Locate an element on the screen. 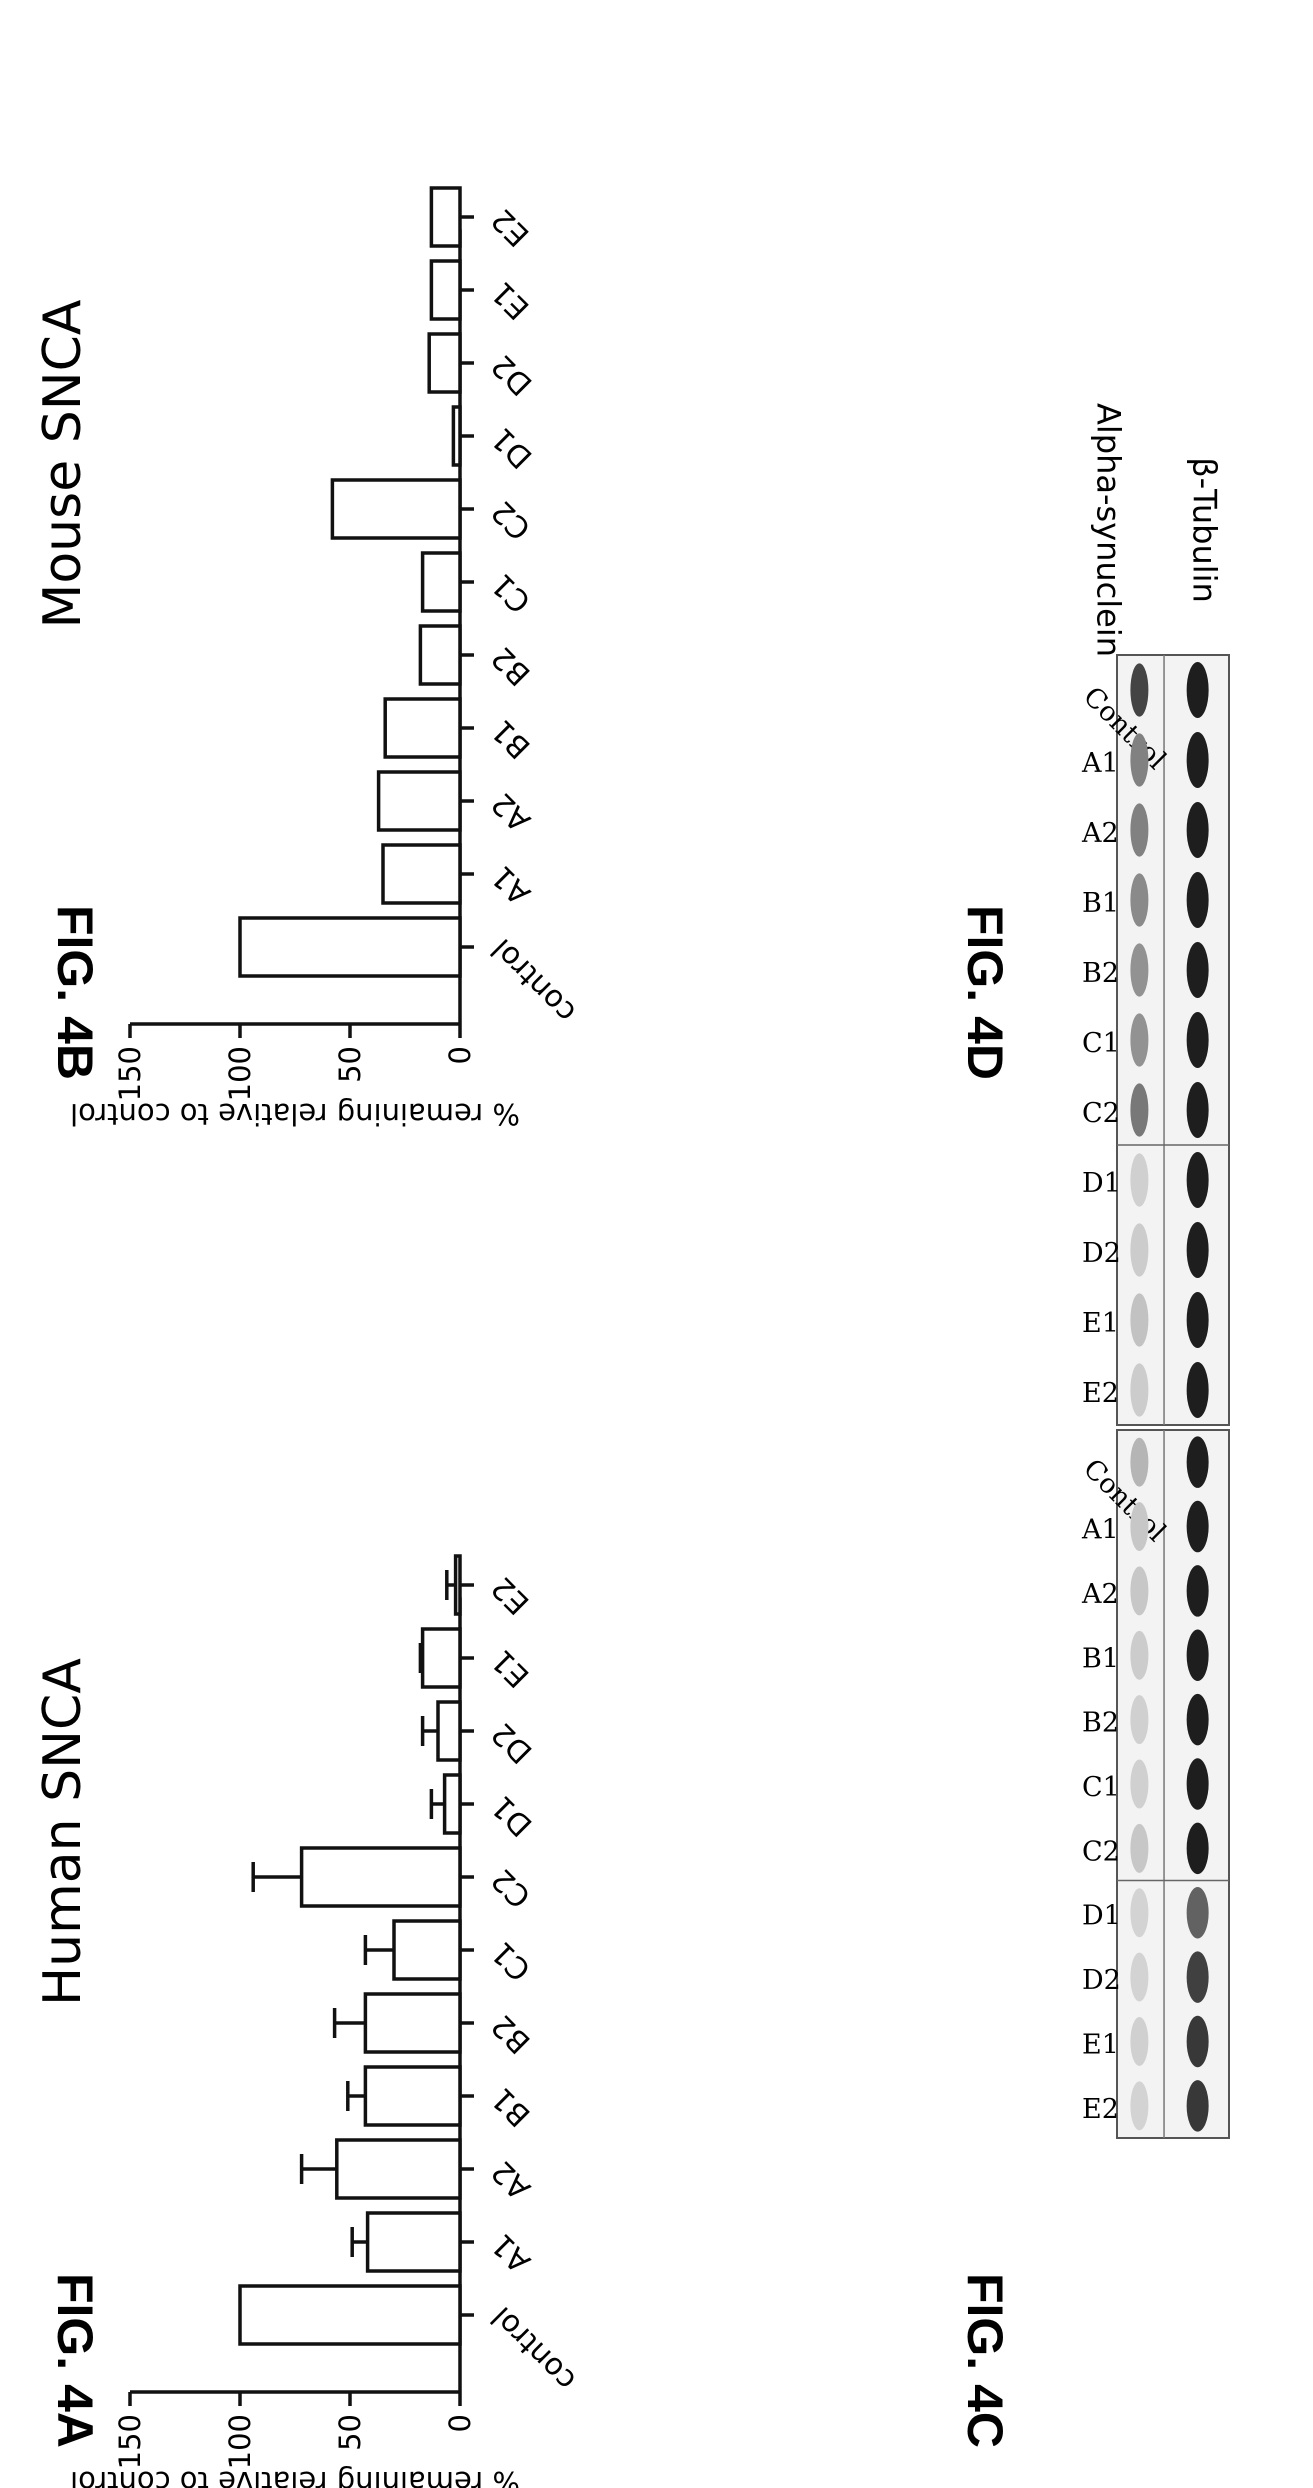  y-tick-label-2: 100 is located at coordinates (240, 2441).